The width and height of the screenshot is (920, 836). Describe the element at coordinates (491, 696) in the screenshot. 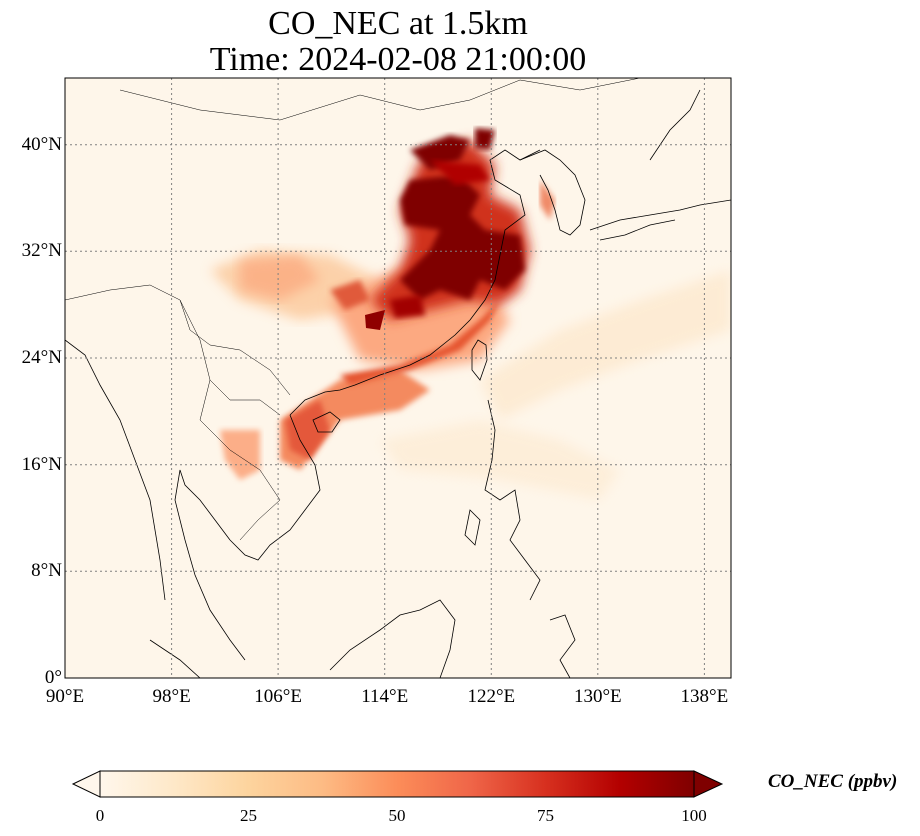

I see `x-tick-label: 122°E` at that location.